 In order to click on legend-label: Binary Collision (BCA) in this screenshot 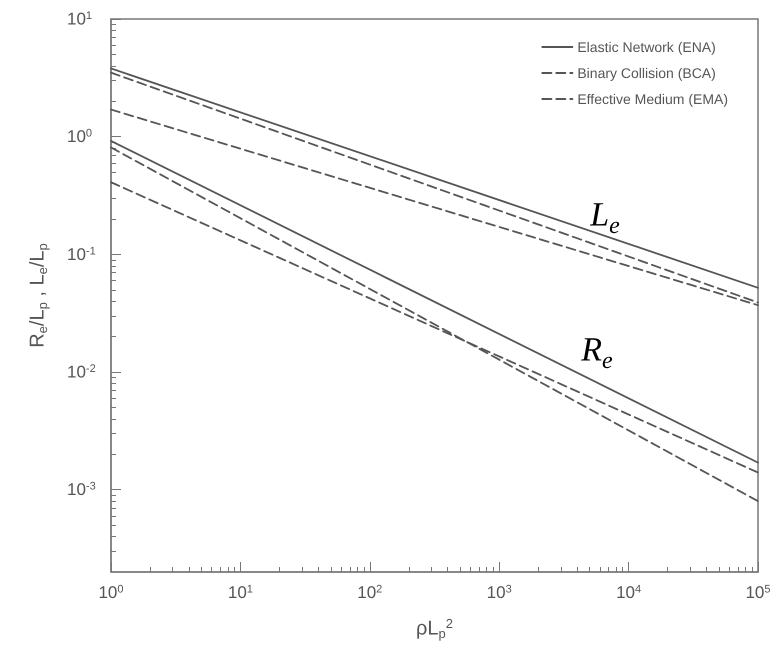, I will do `click(646, 73)`.